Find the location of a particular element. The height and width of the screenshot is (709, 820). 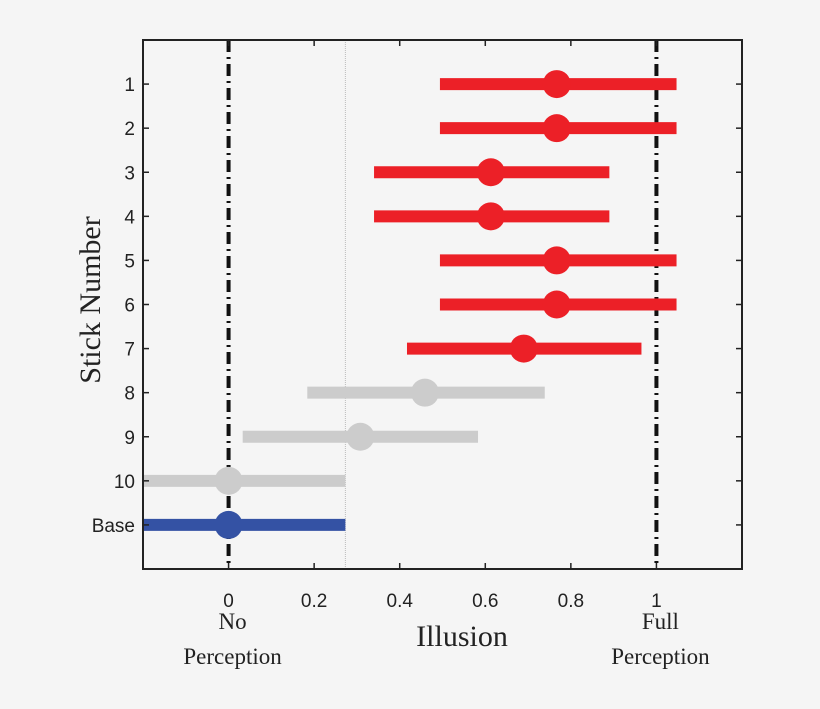

x-tick-label: 0.8 is located at coordinates (571, 601).